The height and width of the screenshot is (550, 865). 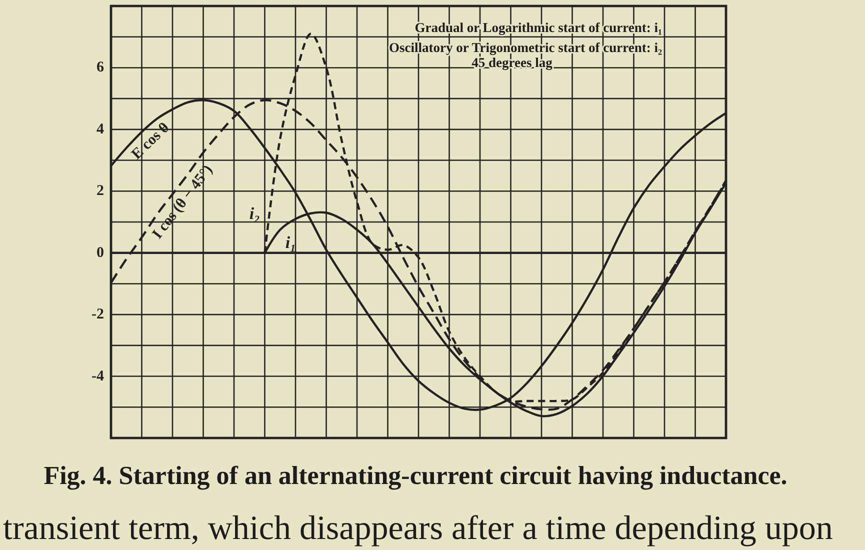 I want to click on series-label: i₁, so click(x=290, y=242).